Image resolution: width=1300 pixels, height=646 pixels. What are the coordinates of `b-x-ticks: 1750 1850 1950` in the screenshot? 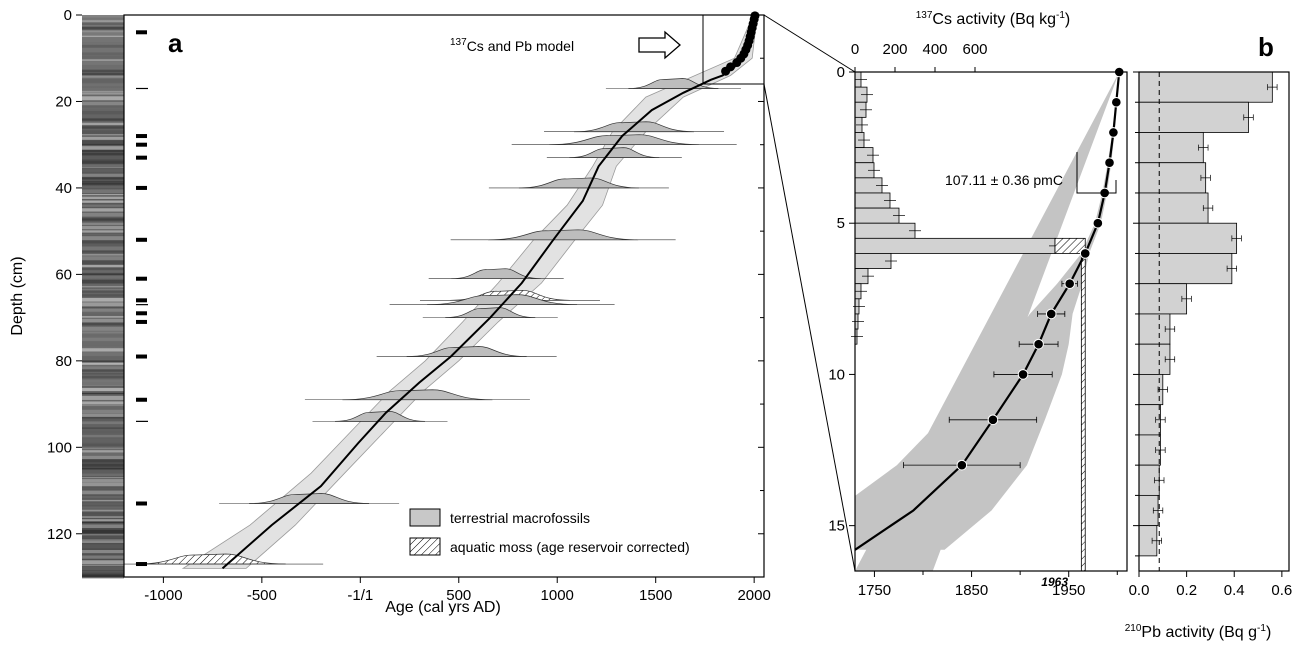 It's located at (988, 585).